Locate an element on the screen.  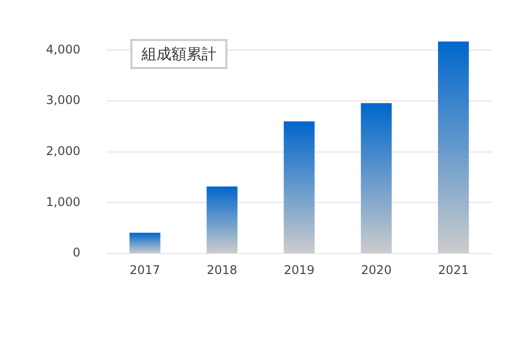
x-tick-label: 2021 is located at coordinates (453, 269).